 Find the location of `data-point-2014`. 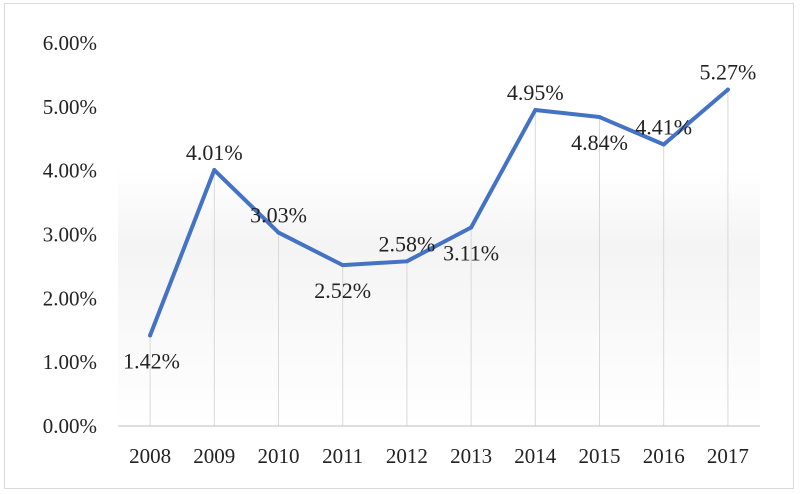

data-point-2014 is located at coordinates (535, 110).